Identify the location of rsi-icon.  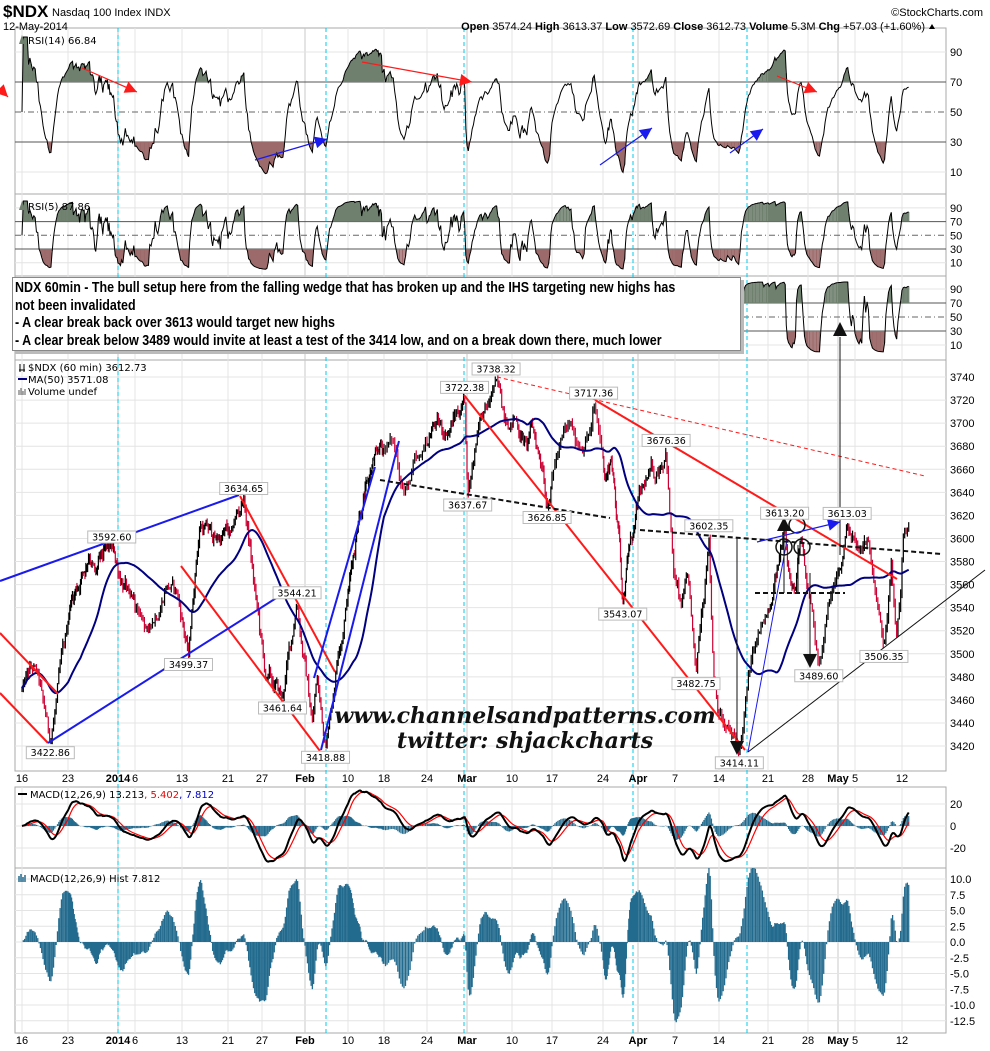
(22, 205).